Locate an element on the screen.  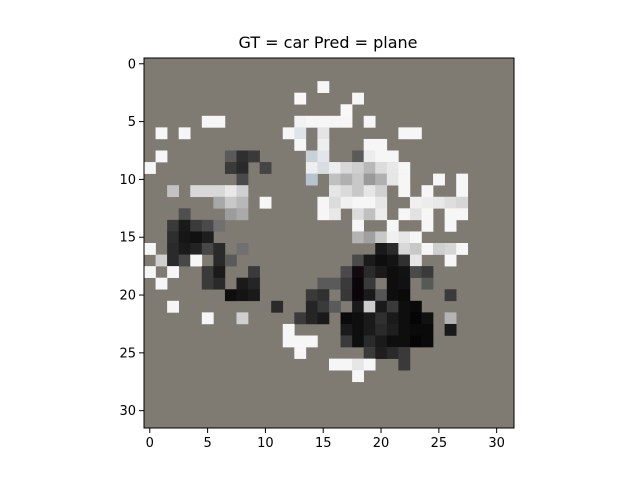
x-axis: 0 5 10 15 20 25 30 is located at coordinates (325, 439).